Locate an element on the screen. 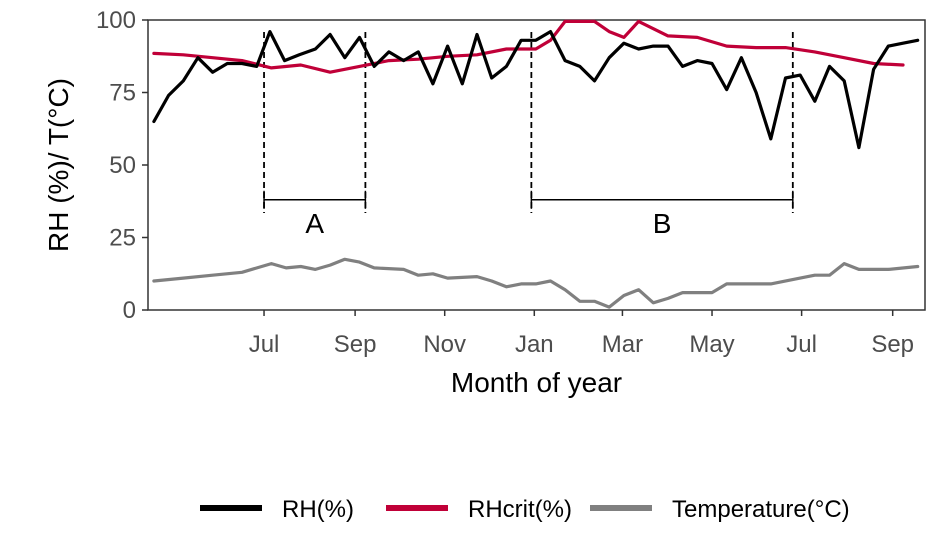  legend: RH(%) RHcrit(%) Temperature(°C) is located at coordinates (525, 509).